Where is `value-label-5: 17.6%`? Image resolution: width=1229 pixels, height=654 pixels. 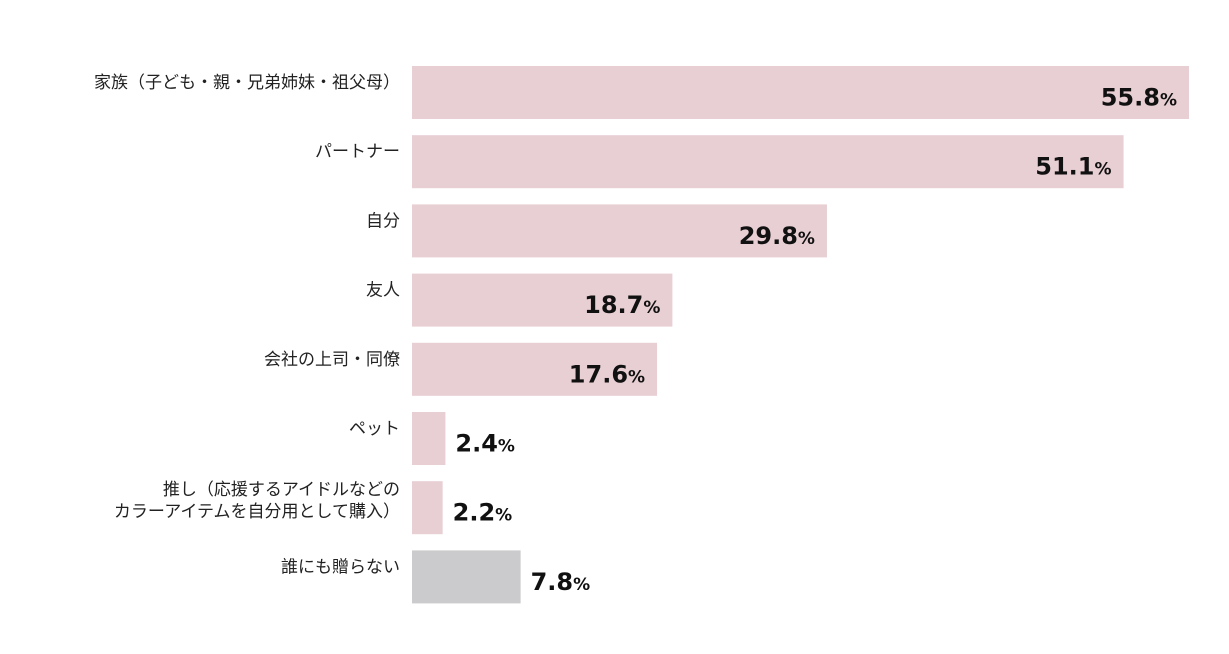
value-label-5: 17.6% is located at coordinates (607, 374).